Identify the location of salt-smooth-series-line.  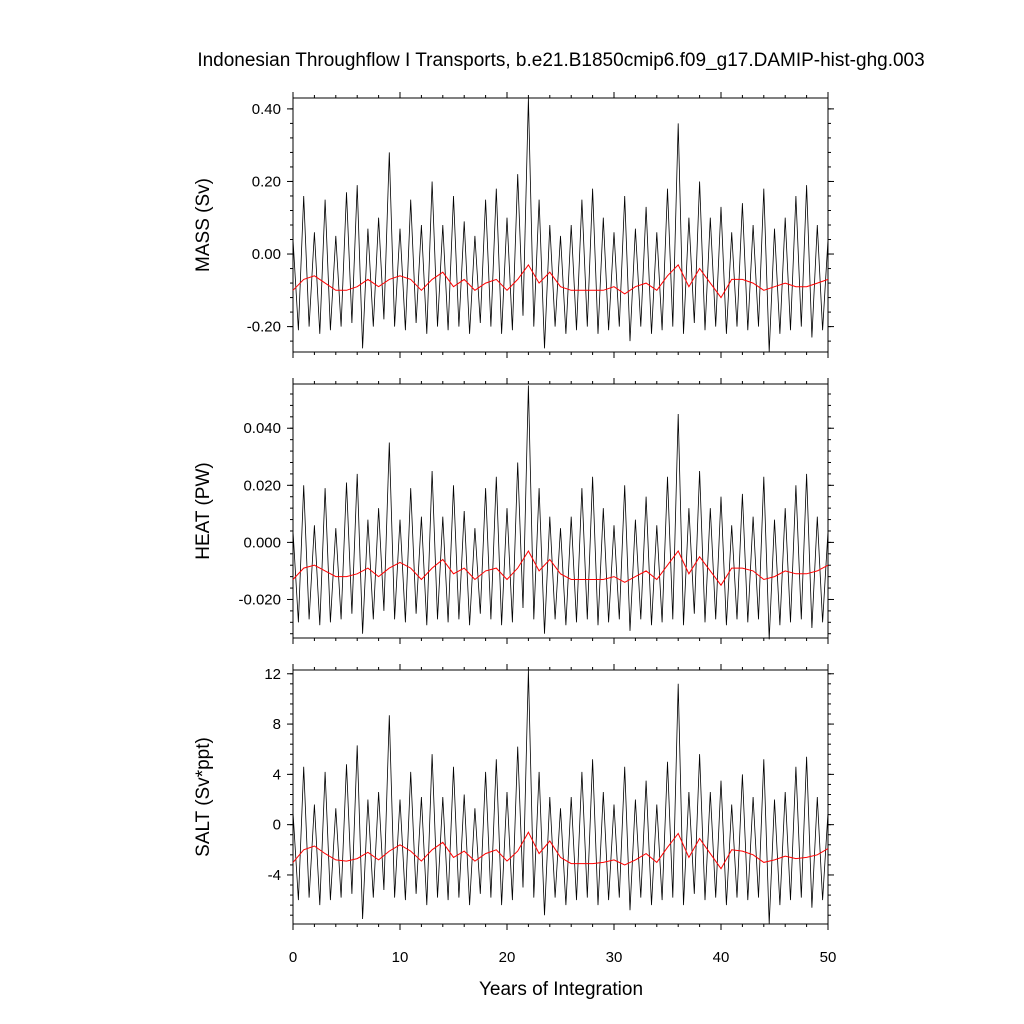
(560, 850).